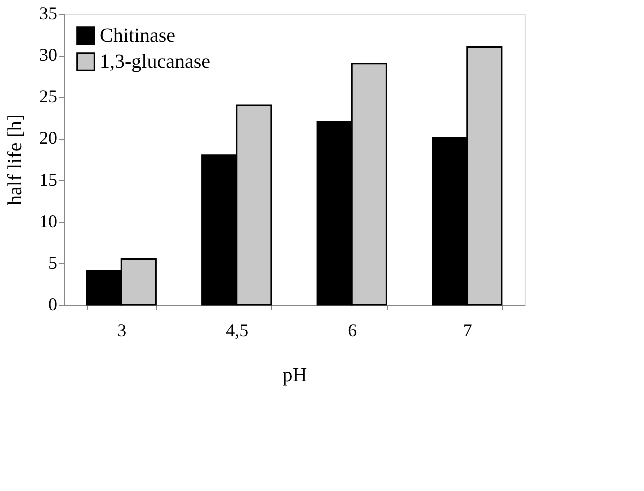  I want to click on legend-label: 1,3-glucanase, so click(155, 62).